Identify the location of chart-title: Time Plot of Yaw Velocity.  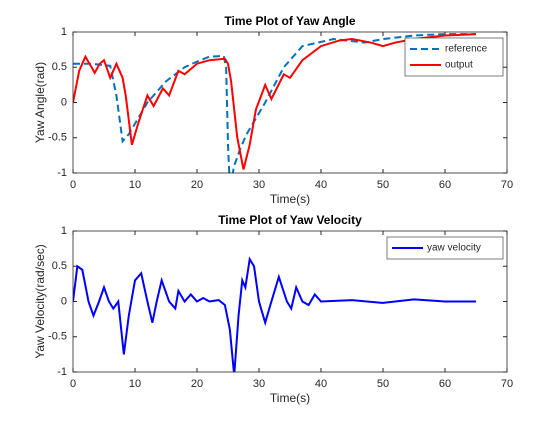
(290, 220).